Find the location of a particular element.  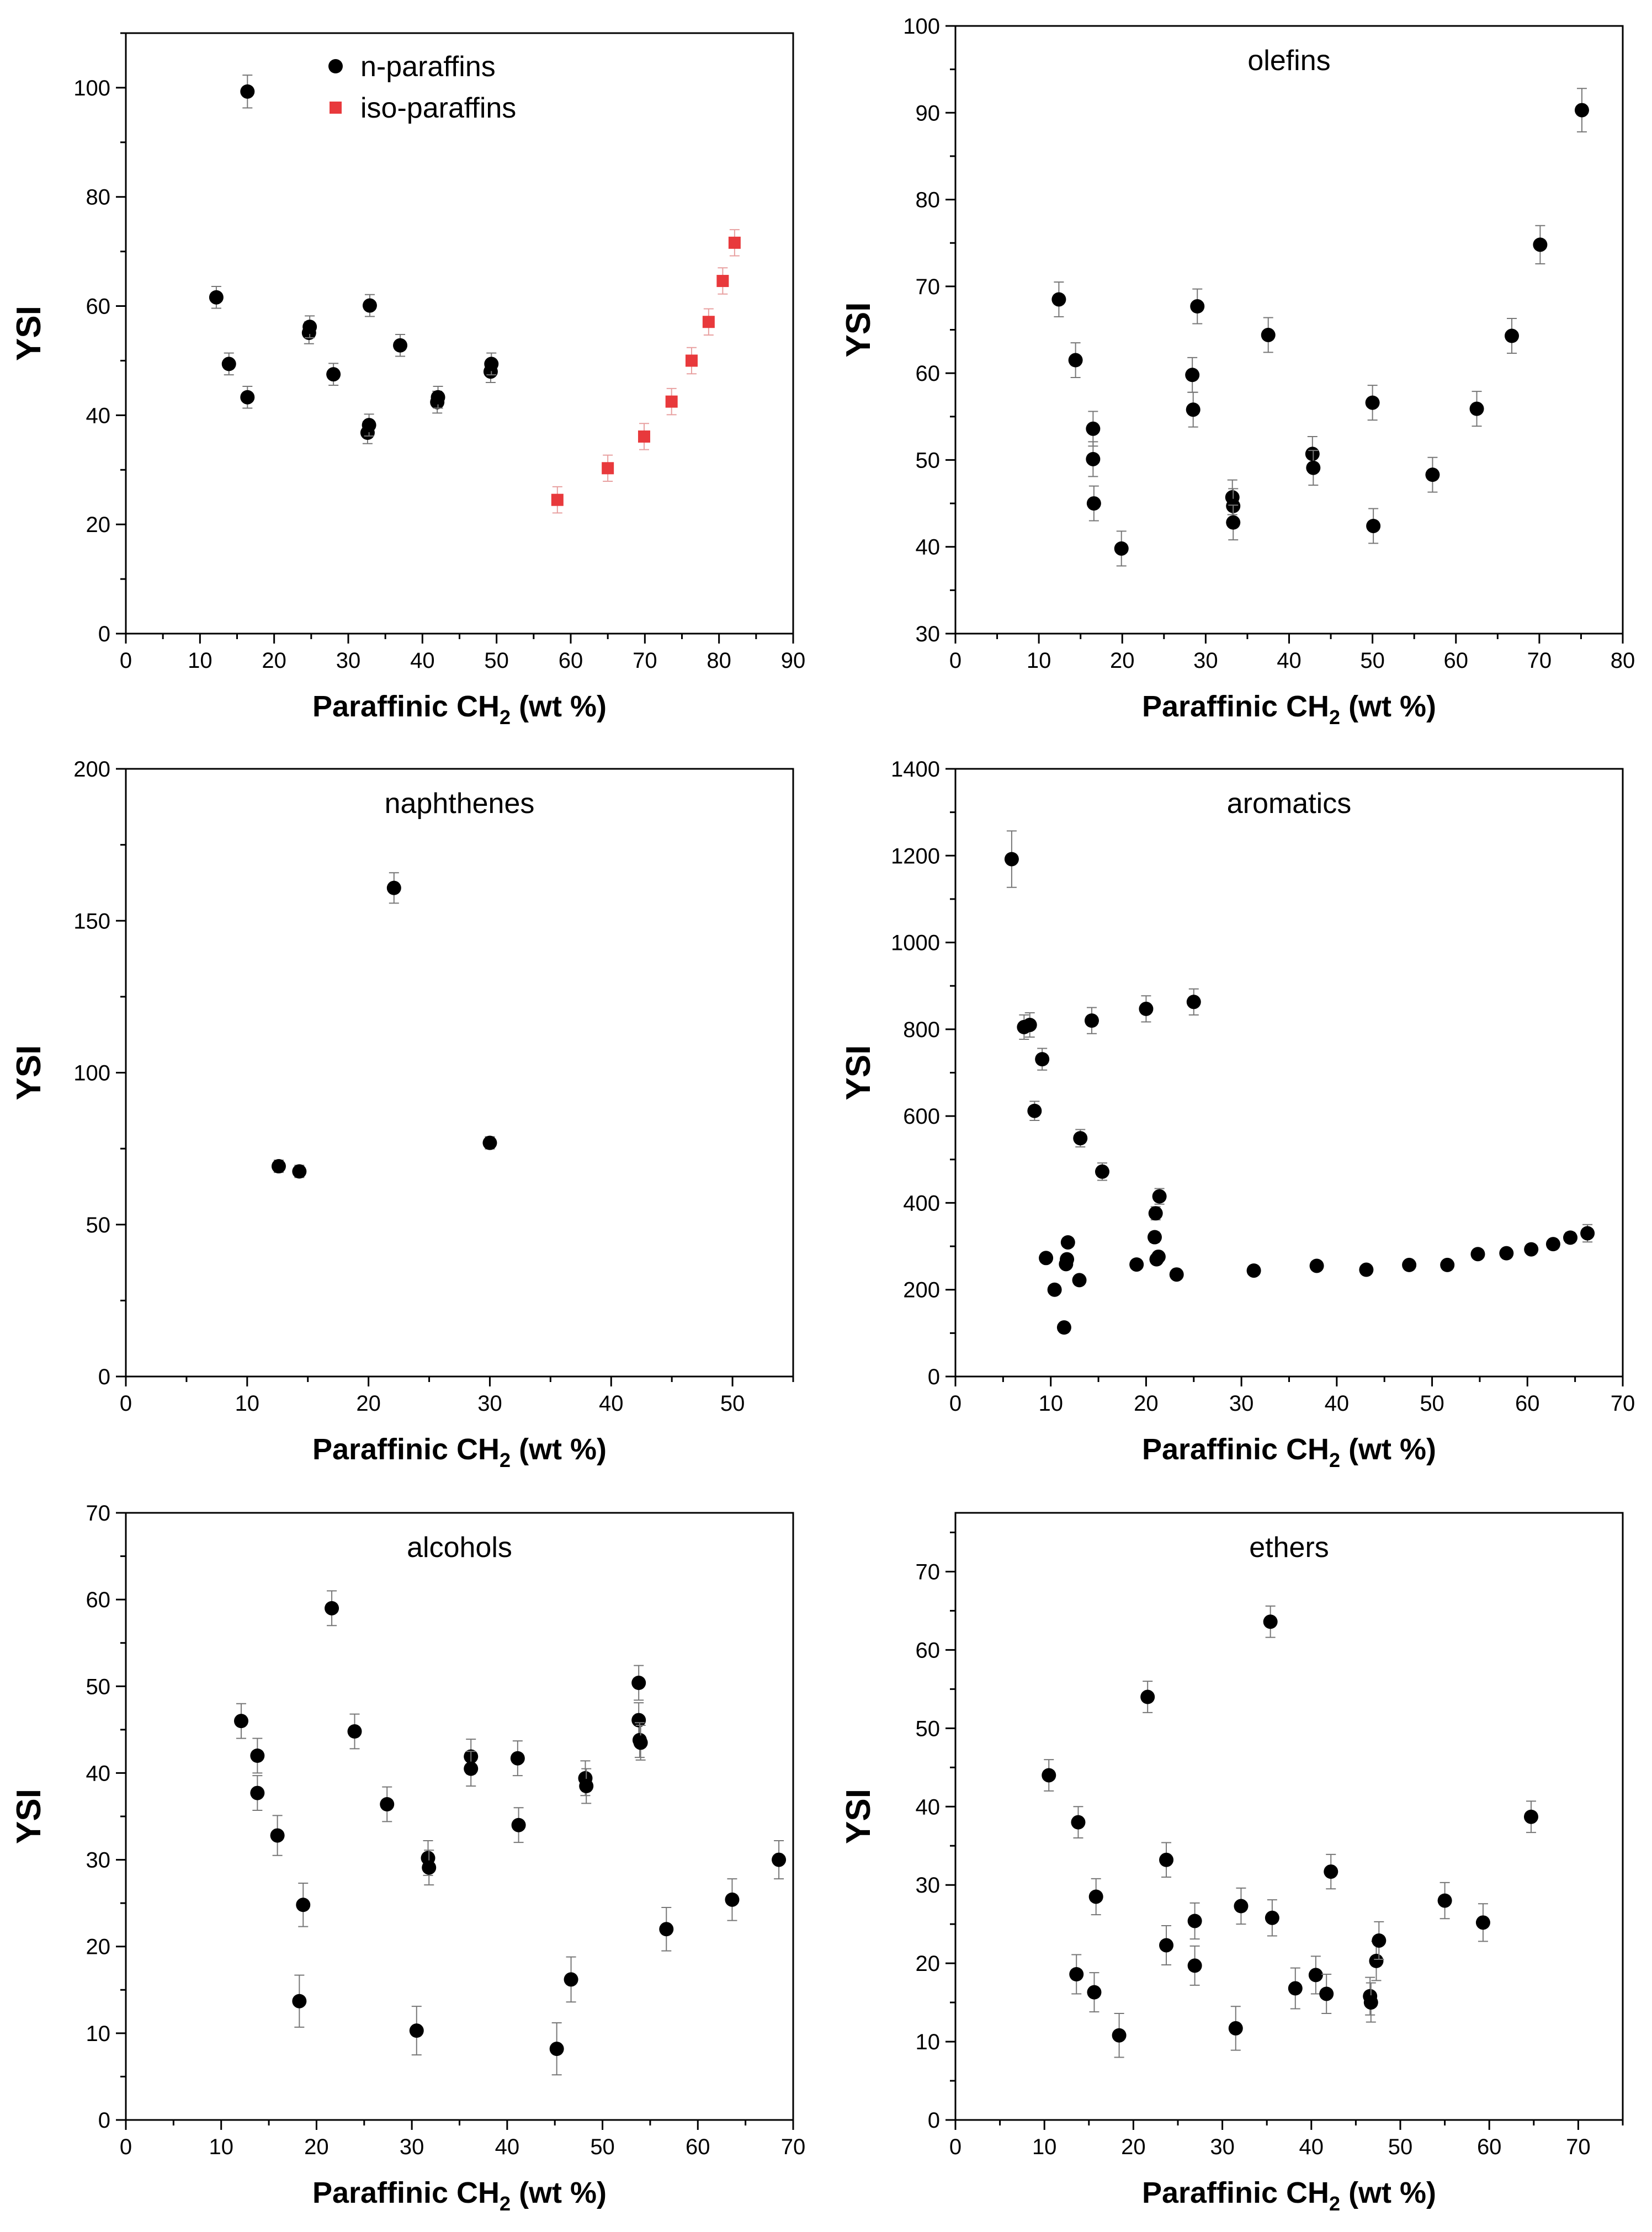

y-tick-label: 50 is located at coordinates (98, 1225).